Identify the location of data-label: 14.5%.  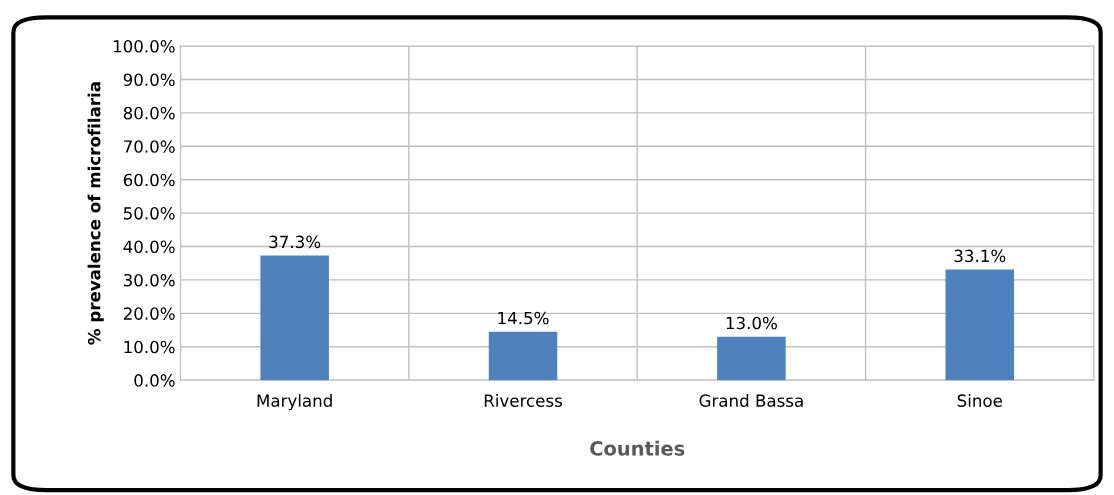
(523, 318).